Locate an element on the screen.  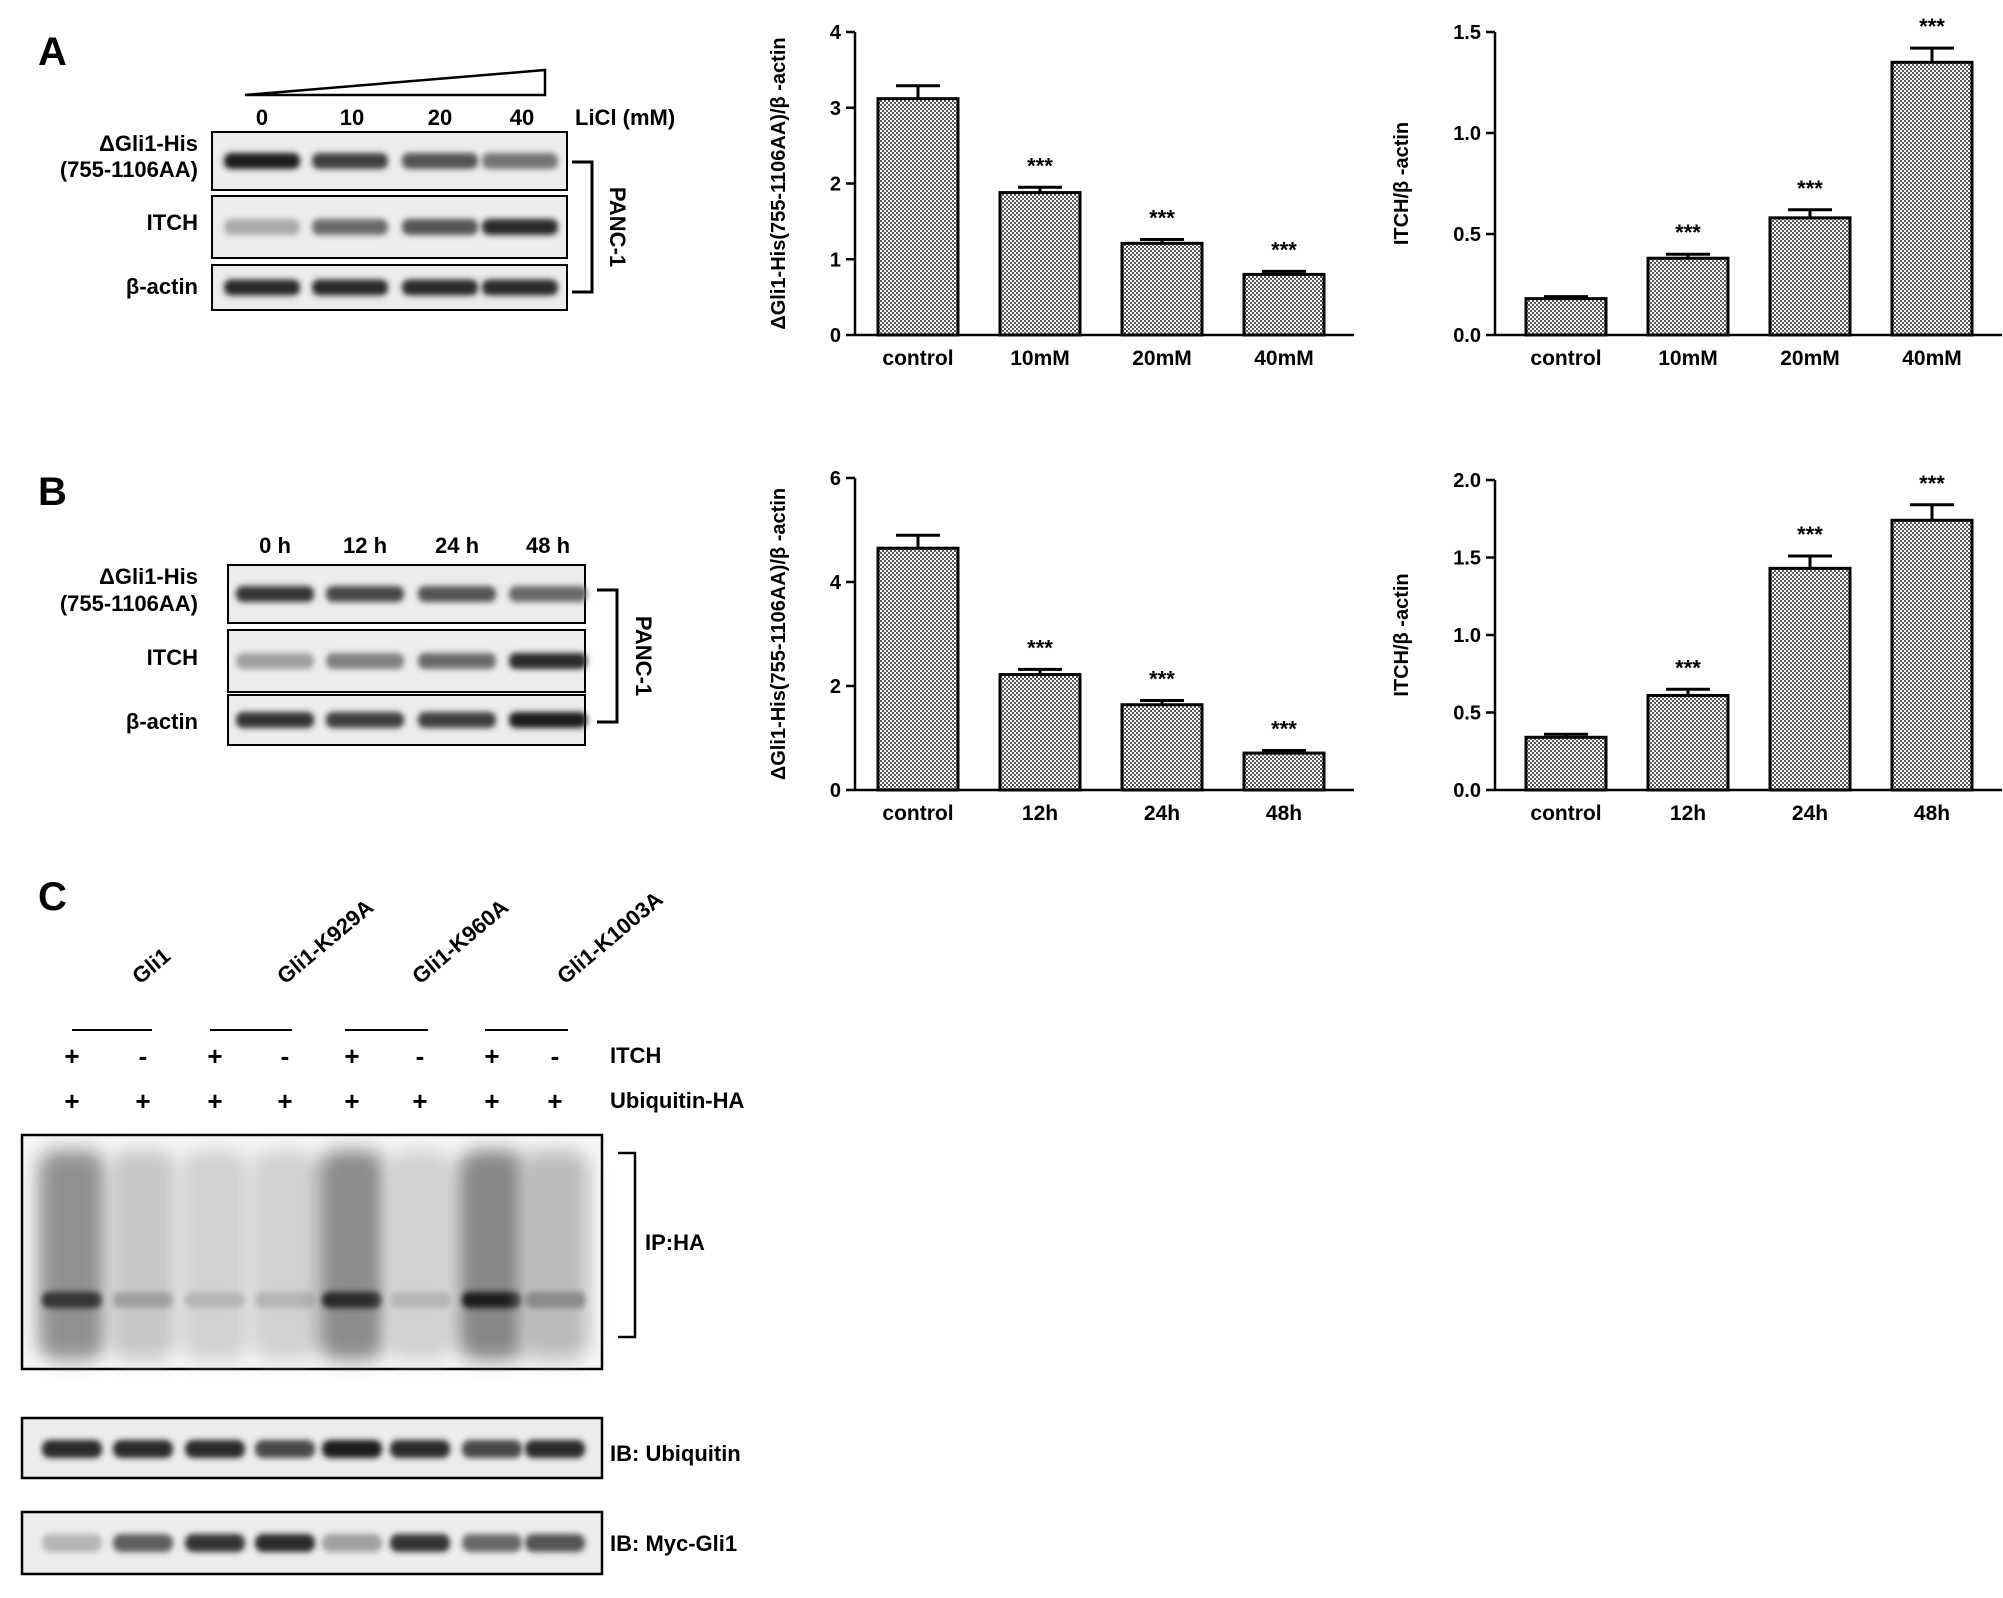
construct-label: Gli1-K1003A is located at coordinates (609, 937).